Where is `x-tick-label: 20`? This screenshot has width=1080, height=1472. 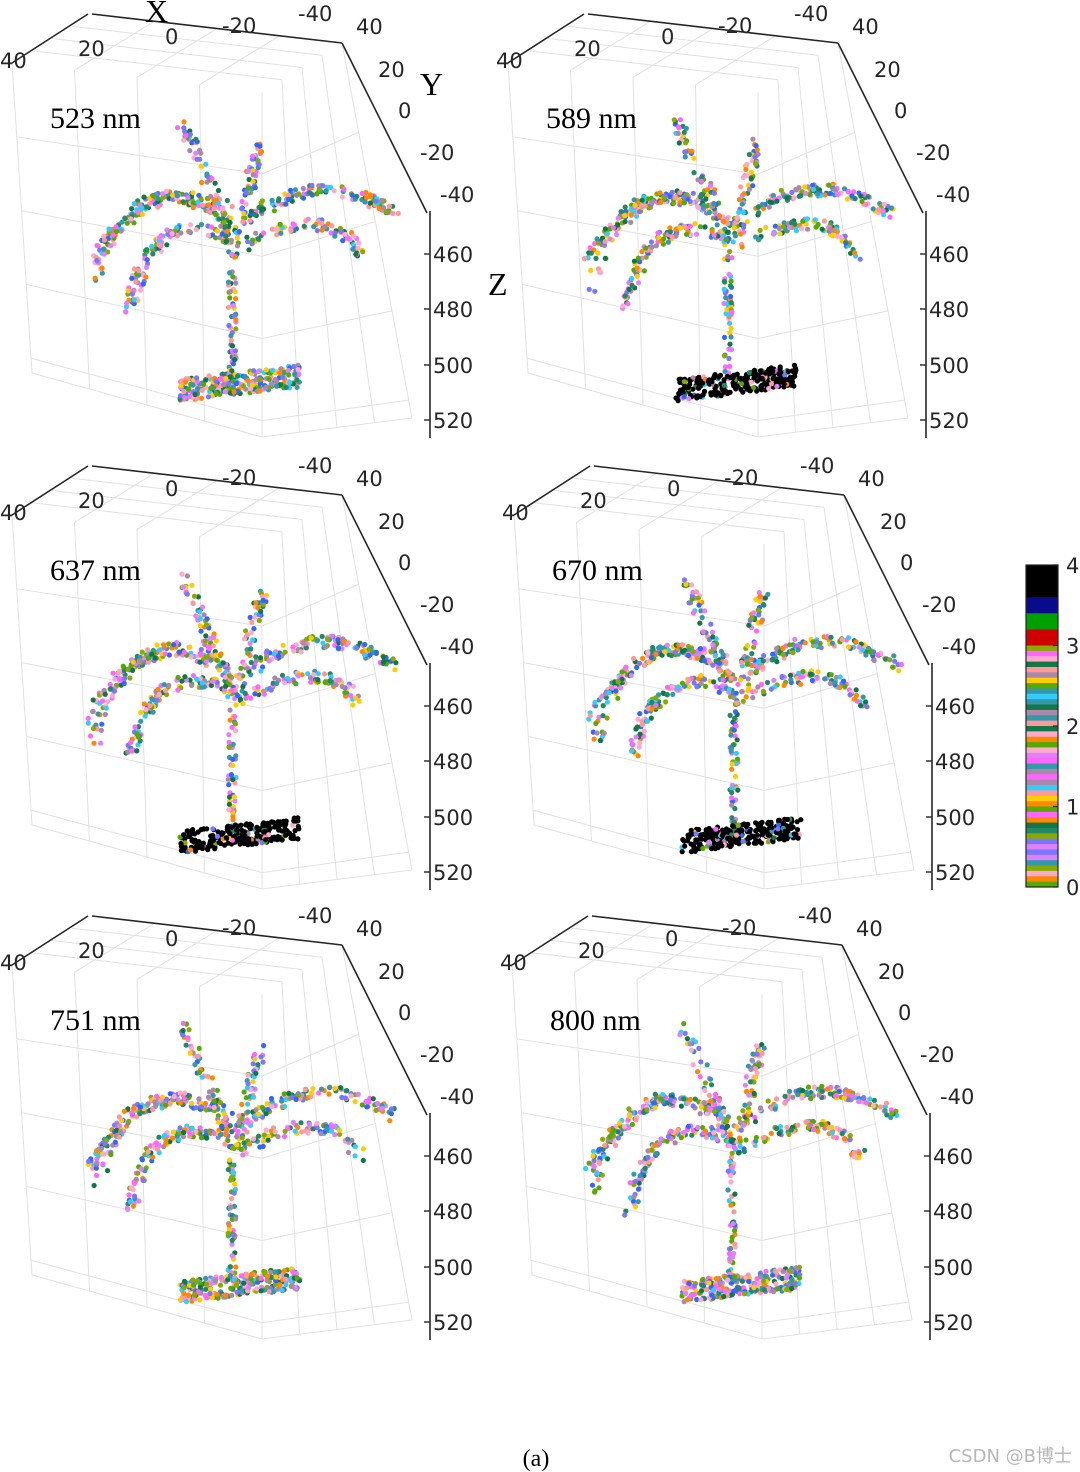
x-tick-label: 20 is located at coordinates (91, 951).